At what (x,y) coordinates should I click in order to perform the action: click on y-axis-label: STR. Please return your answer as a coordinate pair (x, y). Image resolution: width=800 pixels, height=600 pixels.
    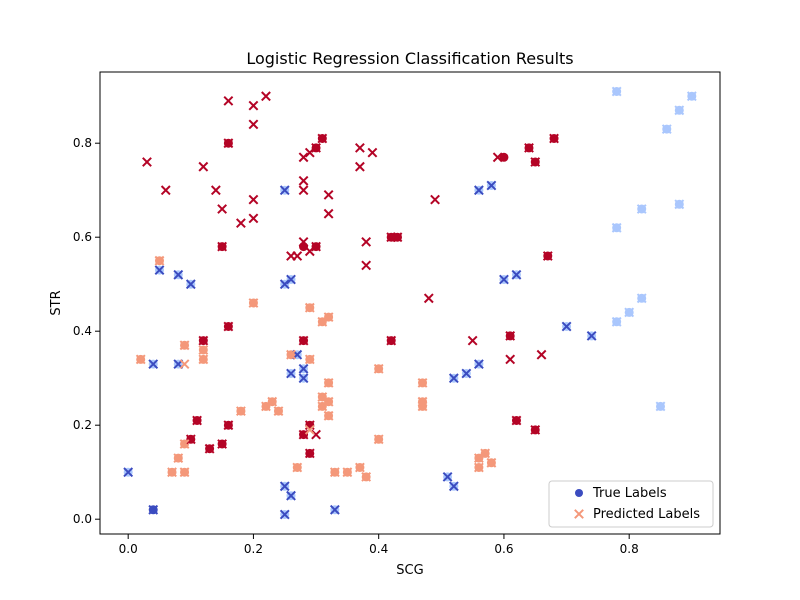
    Looking at the image, I should click on (56, 302).